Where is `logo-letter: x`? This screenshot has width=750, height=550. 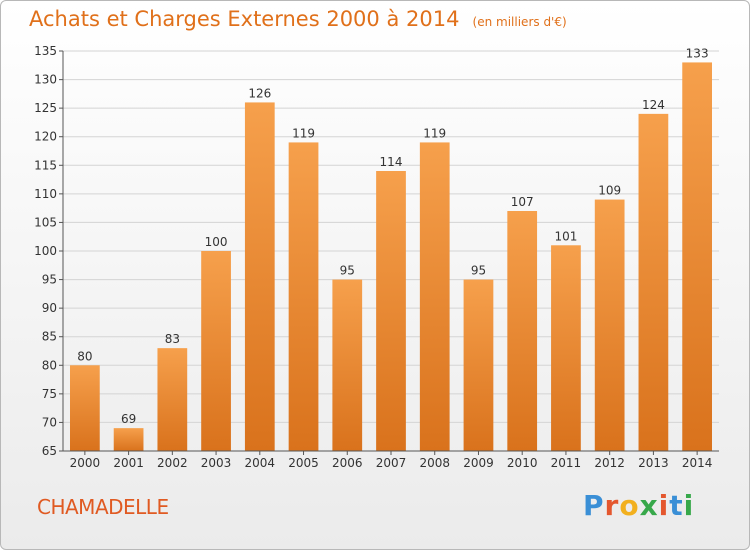 logo-letter: x is located at coordinates (649, 505).